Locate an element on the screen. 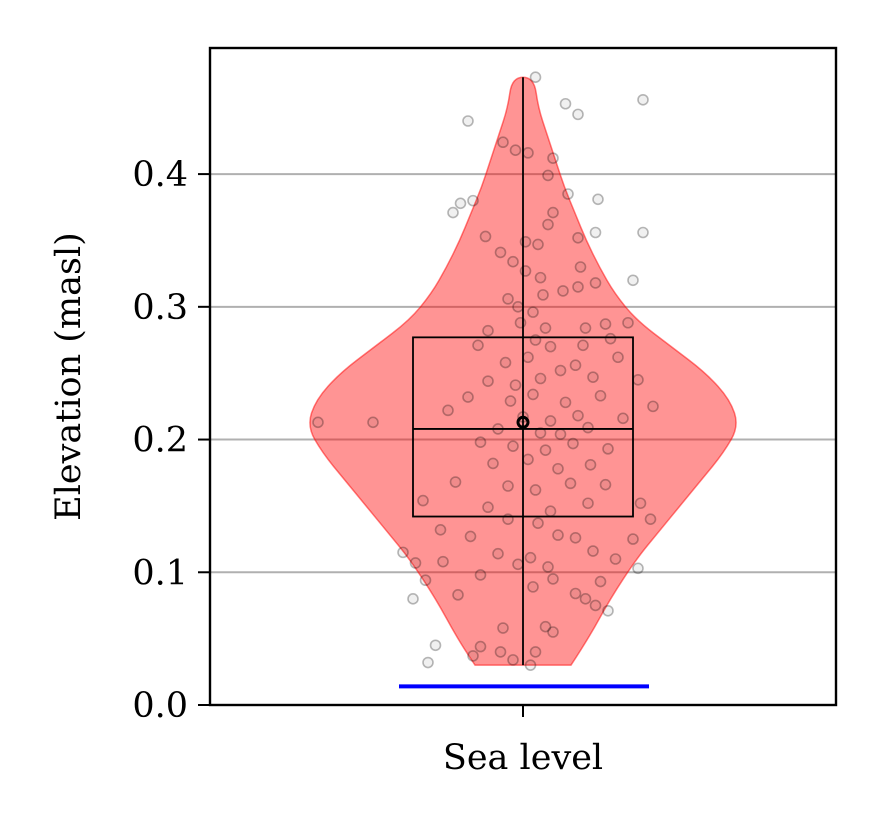 Image resolution: width=885 pixels, height=826 pixels. x-tick-label: Sea level is located at coordinates (523, 758).